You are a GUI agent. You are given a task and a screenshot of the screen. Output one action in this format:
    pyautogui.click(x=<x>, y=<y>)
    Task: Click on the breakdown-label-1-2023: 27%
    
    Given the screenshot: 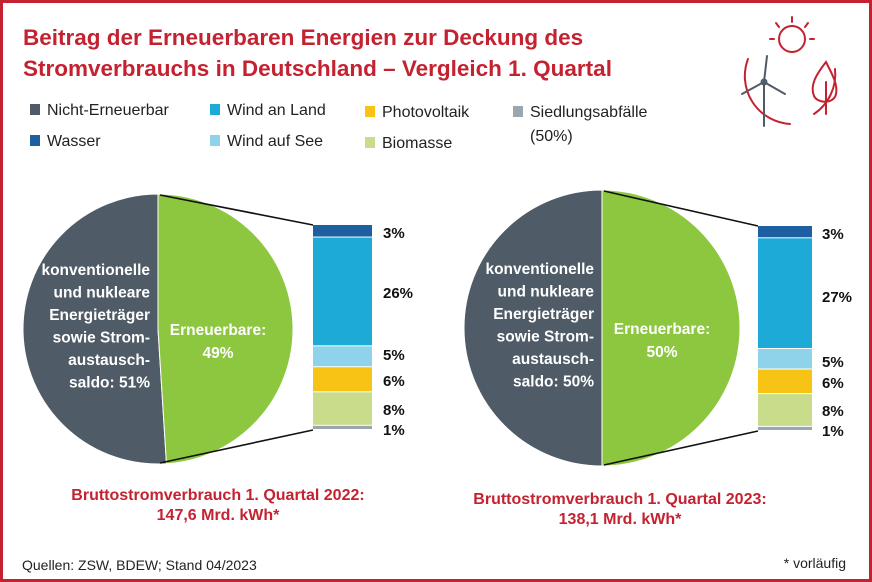 What is the action you would take?
    pyautogui.click(x=837, y=297)
    